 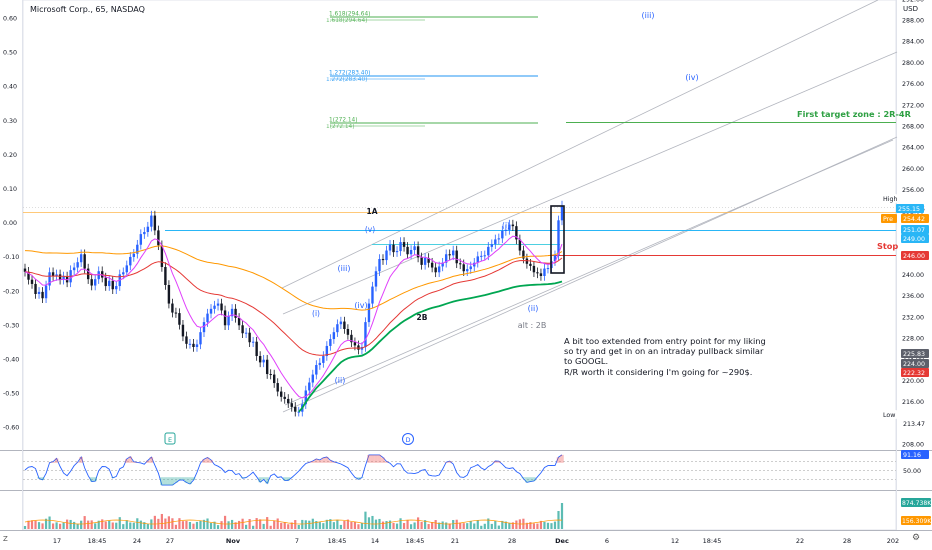 I want to click on currency-label: USD, so click(x=910, y=9).